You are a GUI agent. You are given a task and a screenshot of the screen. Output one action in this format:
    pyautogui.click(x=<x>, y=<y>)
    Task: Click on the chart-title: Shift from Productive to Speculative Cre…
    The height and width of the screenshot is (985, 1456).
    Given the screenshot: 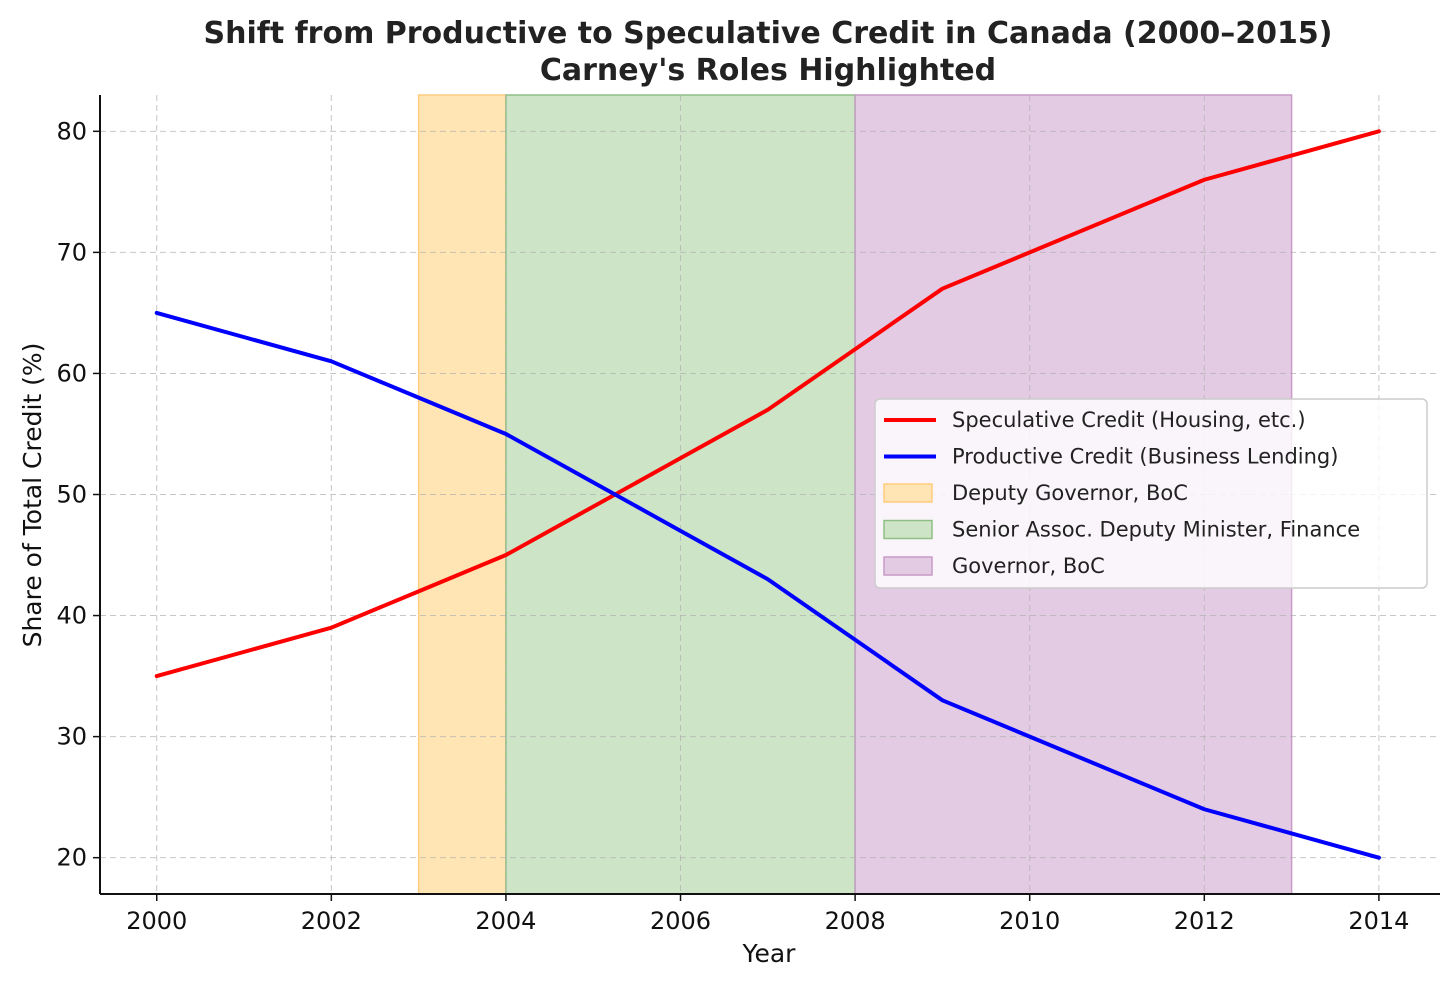 What is the action you would take?
    pyautogui.click(x=768, y=33)
    